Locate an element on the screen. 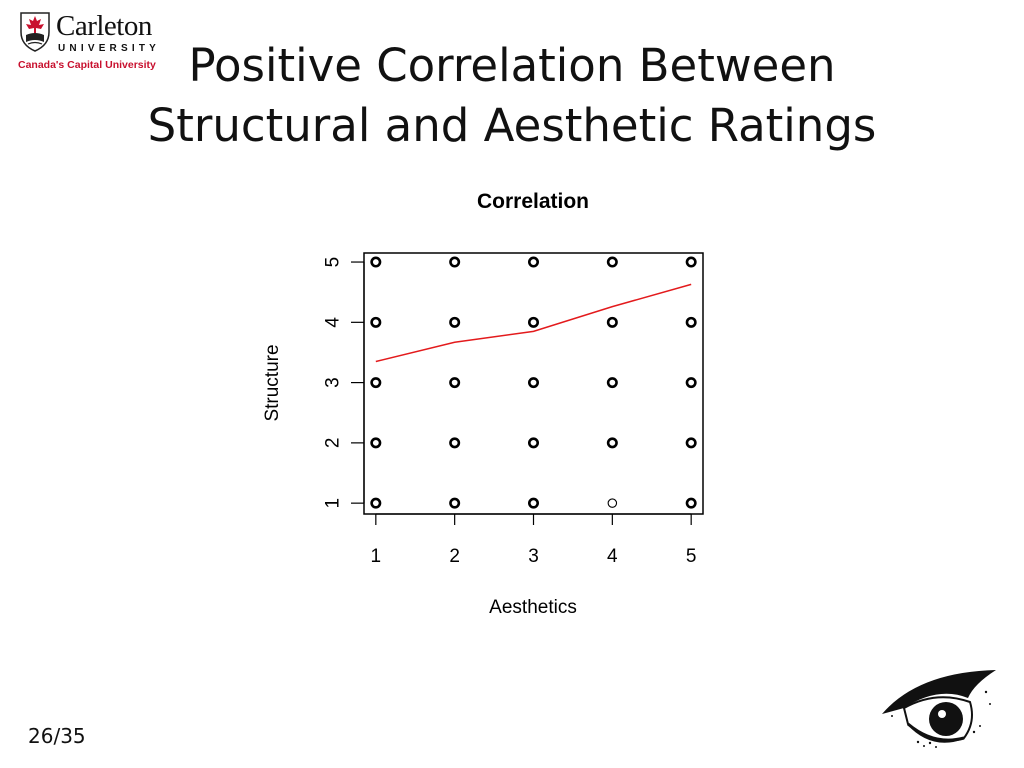  logo-name: Carleton is located at coordinates (104, 26).